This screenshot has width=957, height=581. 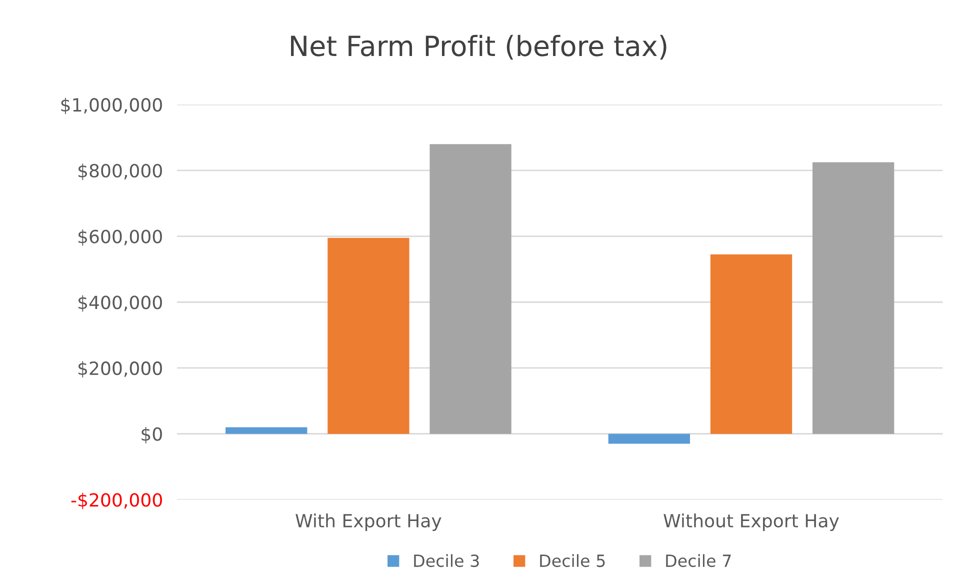 What do you see at coordinates (478, 47) in the screenshot?
I see `chart-title: Net Farm Profit (before tax)` at bounding box center [478, 47].